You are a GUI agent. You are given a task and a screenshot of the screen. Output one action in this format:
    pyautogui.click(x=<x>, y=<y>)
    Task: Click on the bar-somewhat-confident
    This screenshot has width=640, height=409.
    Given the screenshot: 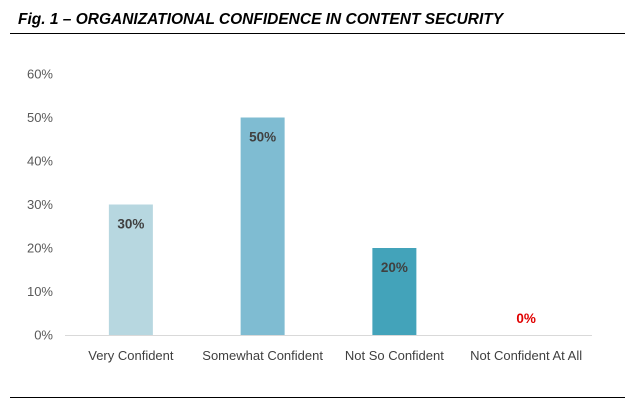 What is the action you would take?
    pyautogui.click(x=262, y=226)
    